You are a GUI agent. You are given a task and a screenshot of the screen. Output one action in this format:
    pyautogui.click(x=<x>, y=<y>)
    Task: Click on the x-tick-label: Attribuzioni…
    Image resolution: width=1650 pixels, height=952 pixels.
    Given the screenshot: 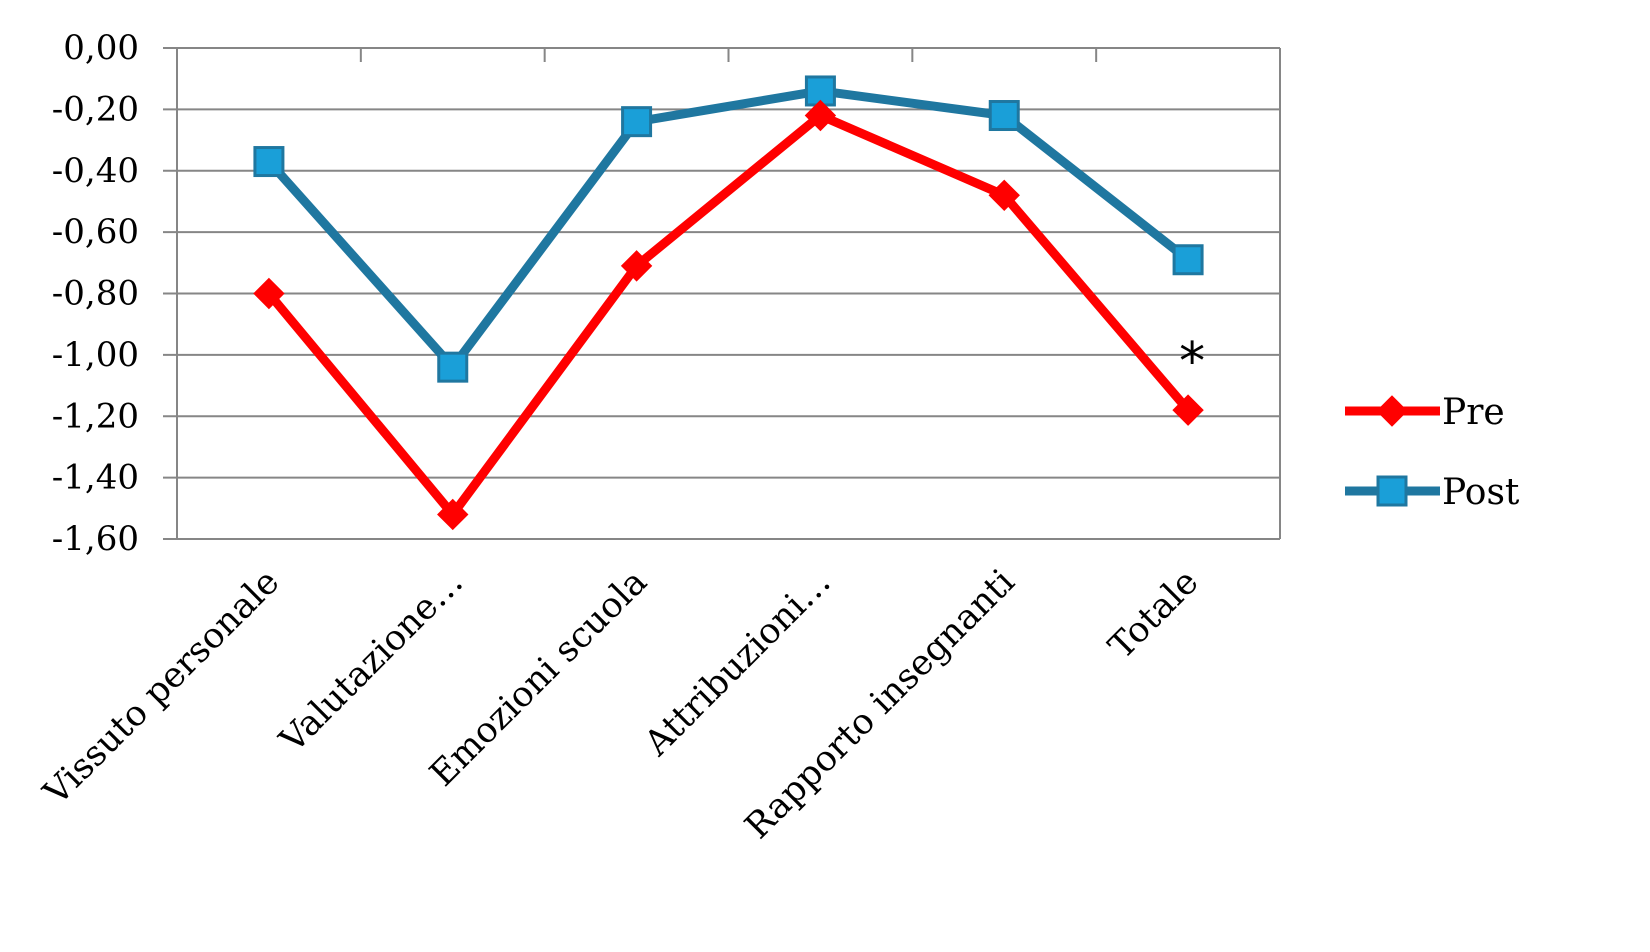 What is the action you would take?
    pyautogui.click(x=737, y=663)
    